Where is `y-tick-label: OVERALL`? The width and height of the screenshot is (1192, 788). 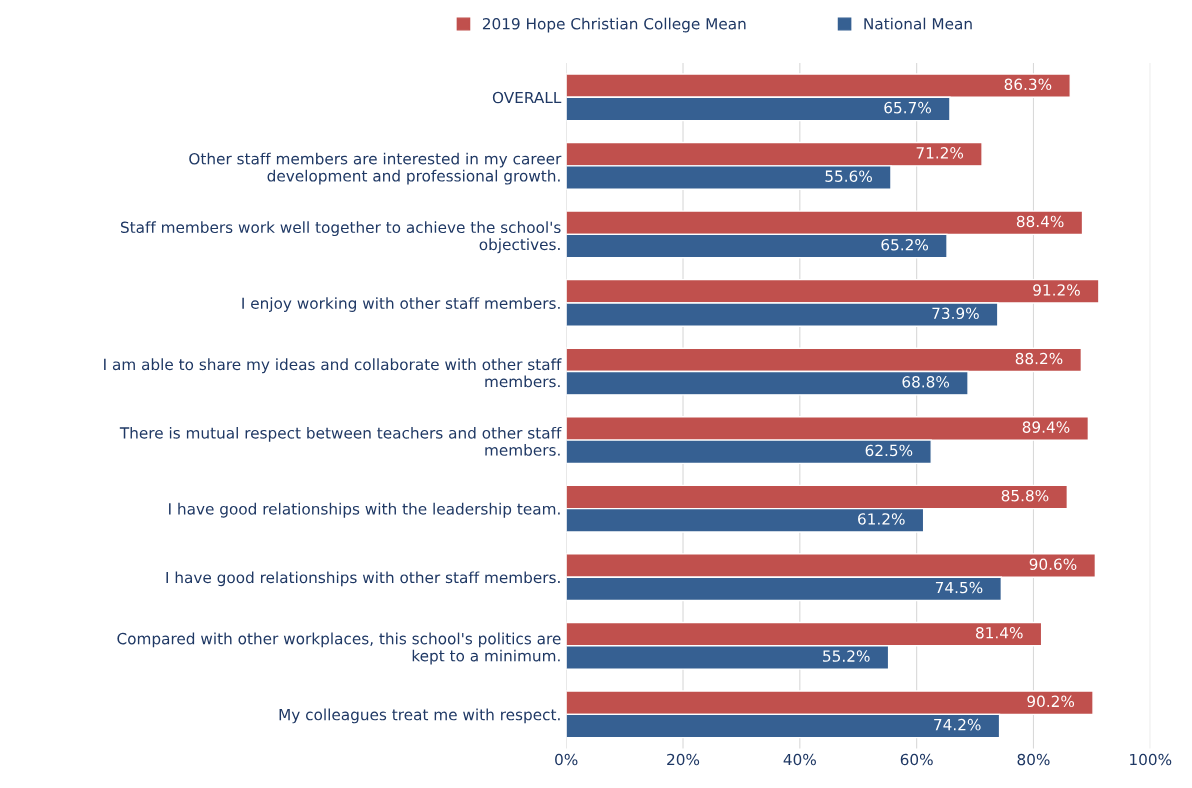
y-tick-label: OVERALL is located at coordinates (527, 97).